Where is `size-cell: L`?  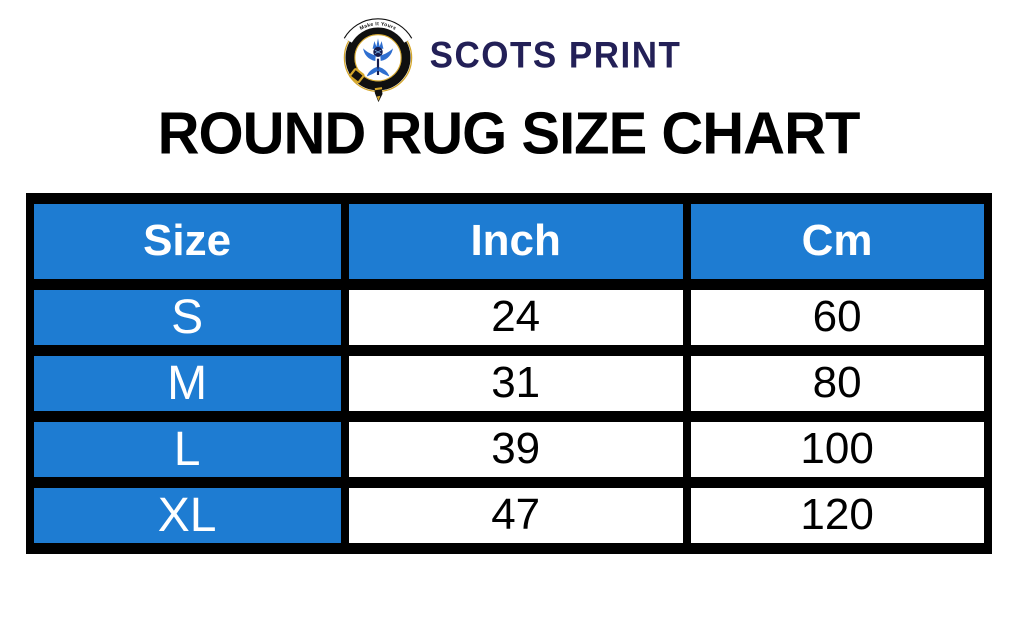 size-cell: L is located at coordinates (187, 449).